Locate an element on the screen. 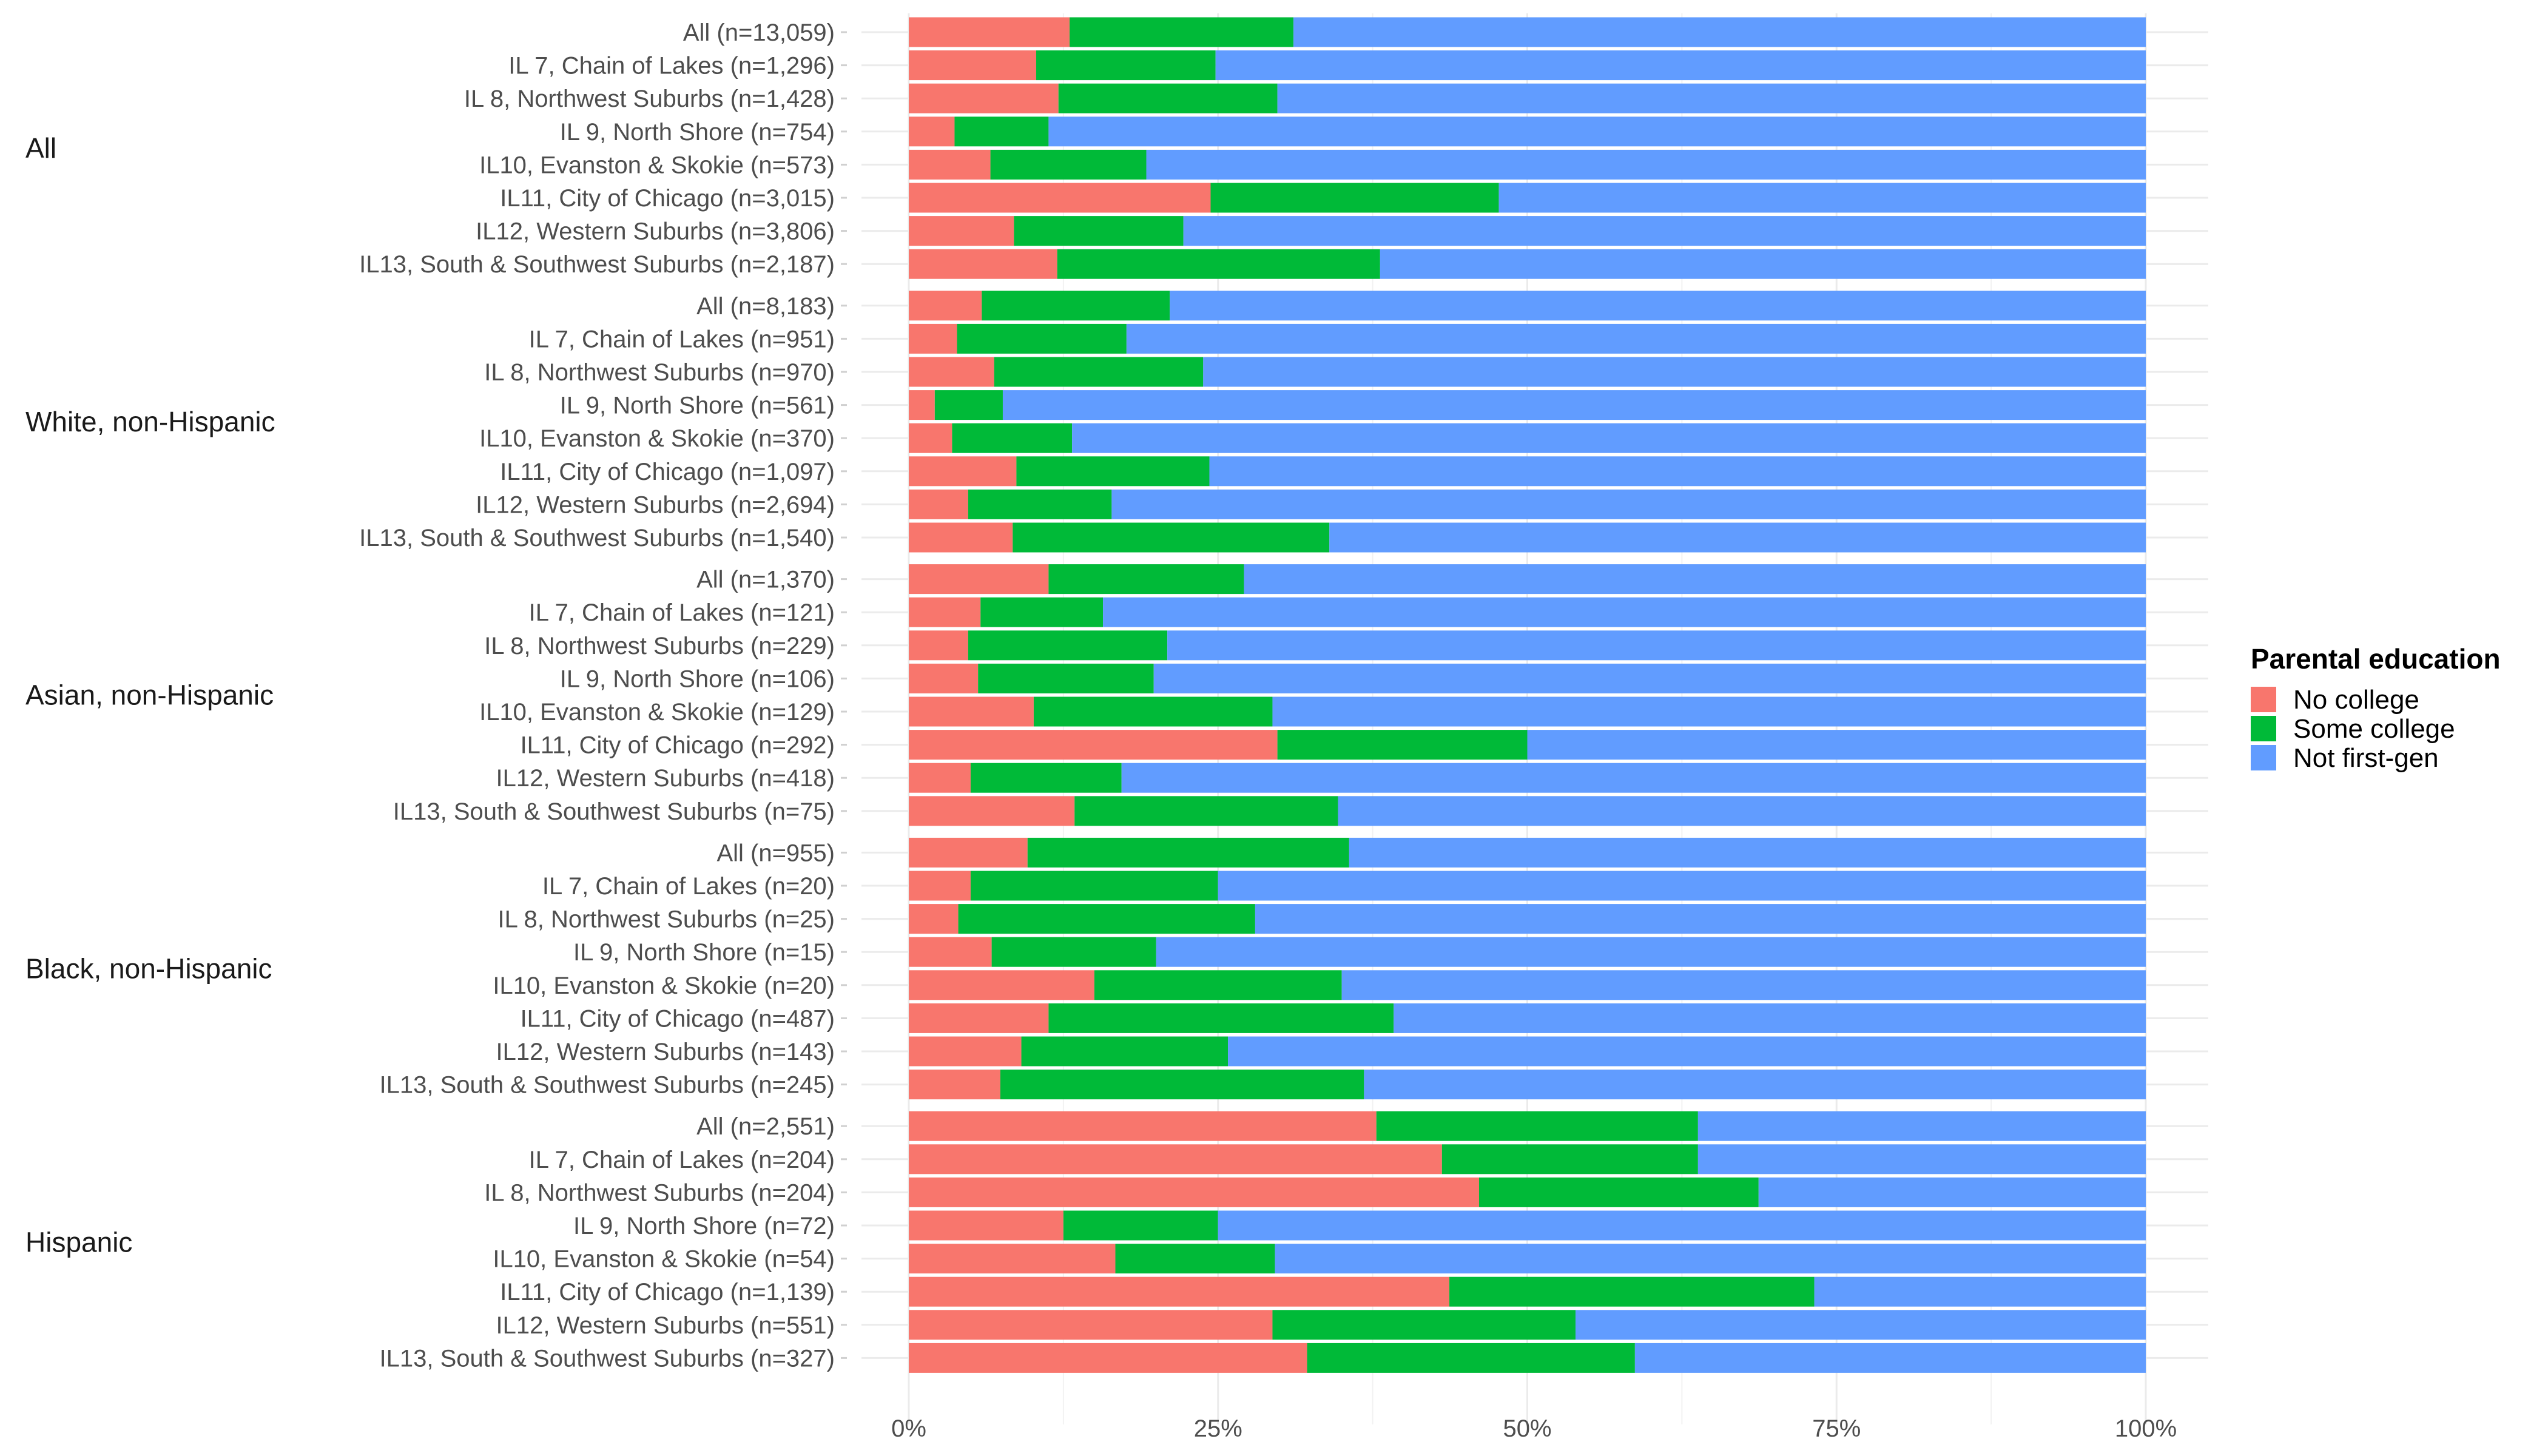  row-label: IL13, South & Southwest Suburbs (n=75) is located at coordinates (614, 811).